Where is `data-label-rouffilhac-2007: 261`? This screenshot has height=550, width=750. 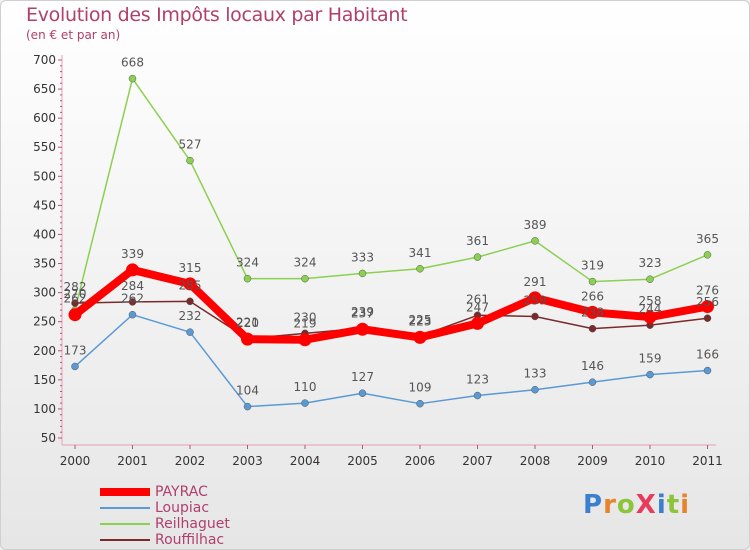 data-label-rouffilhac-2007: 261 is located at coordinates (477, 299).